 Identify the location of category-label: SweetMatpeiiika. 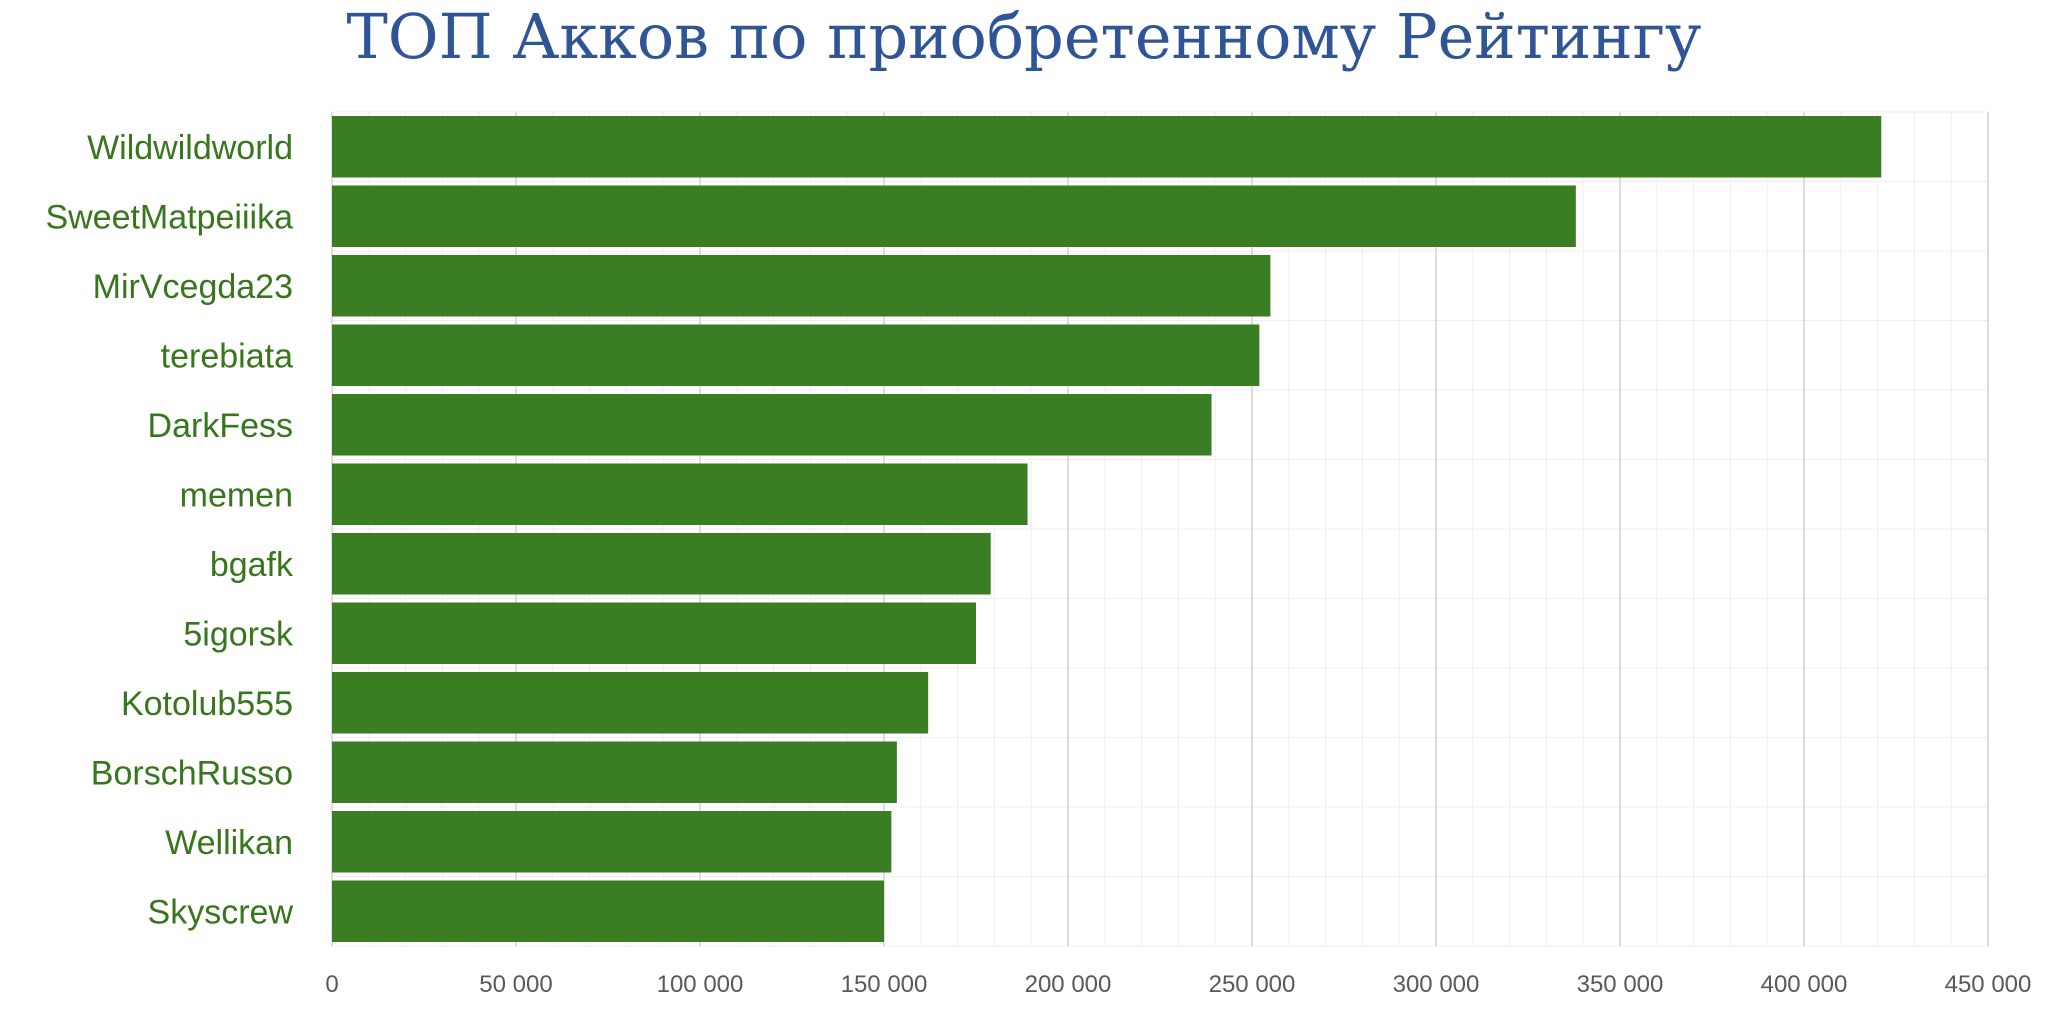
(169, 217).